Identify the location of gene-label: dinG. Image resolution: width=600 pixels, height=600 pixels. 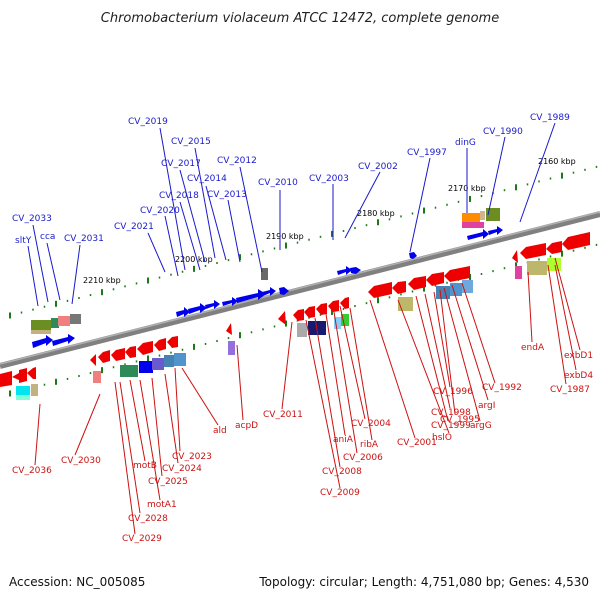
(465, 143).